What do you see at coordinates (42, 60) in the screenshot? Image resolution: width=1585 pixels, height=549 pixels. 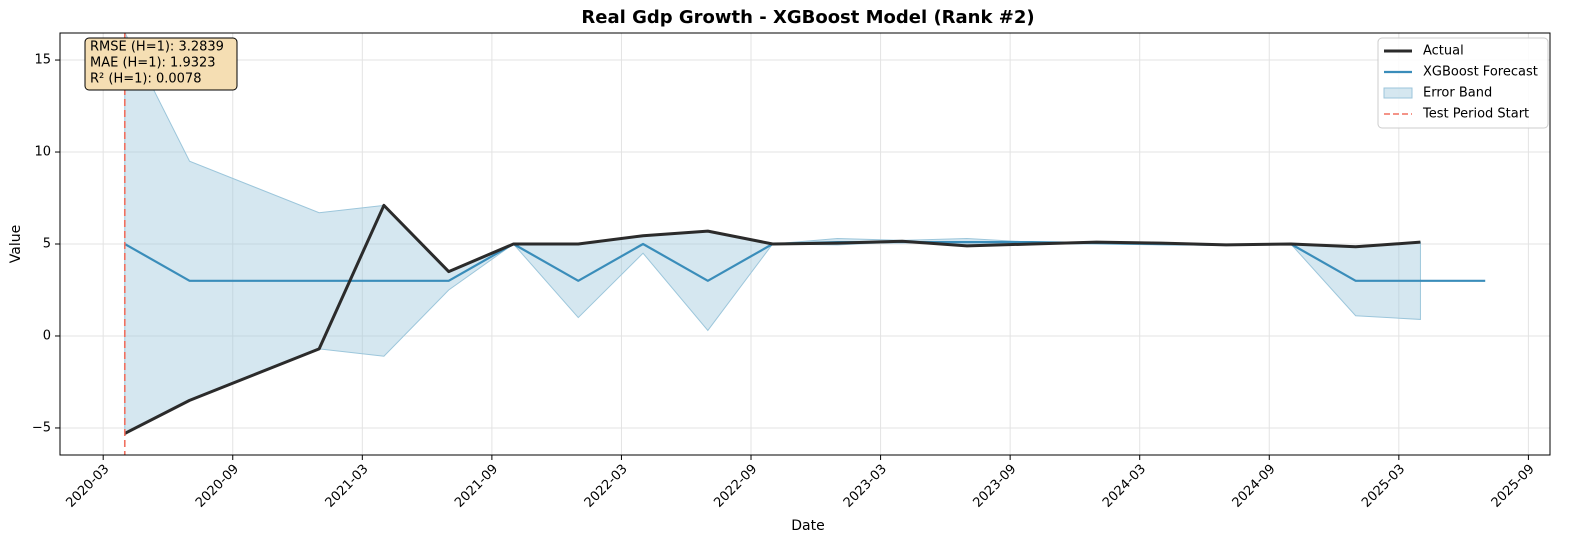 I see `y-tick-label: 15` at bounding box center [42, 60].